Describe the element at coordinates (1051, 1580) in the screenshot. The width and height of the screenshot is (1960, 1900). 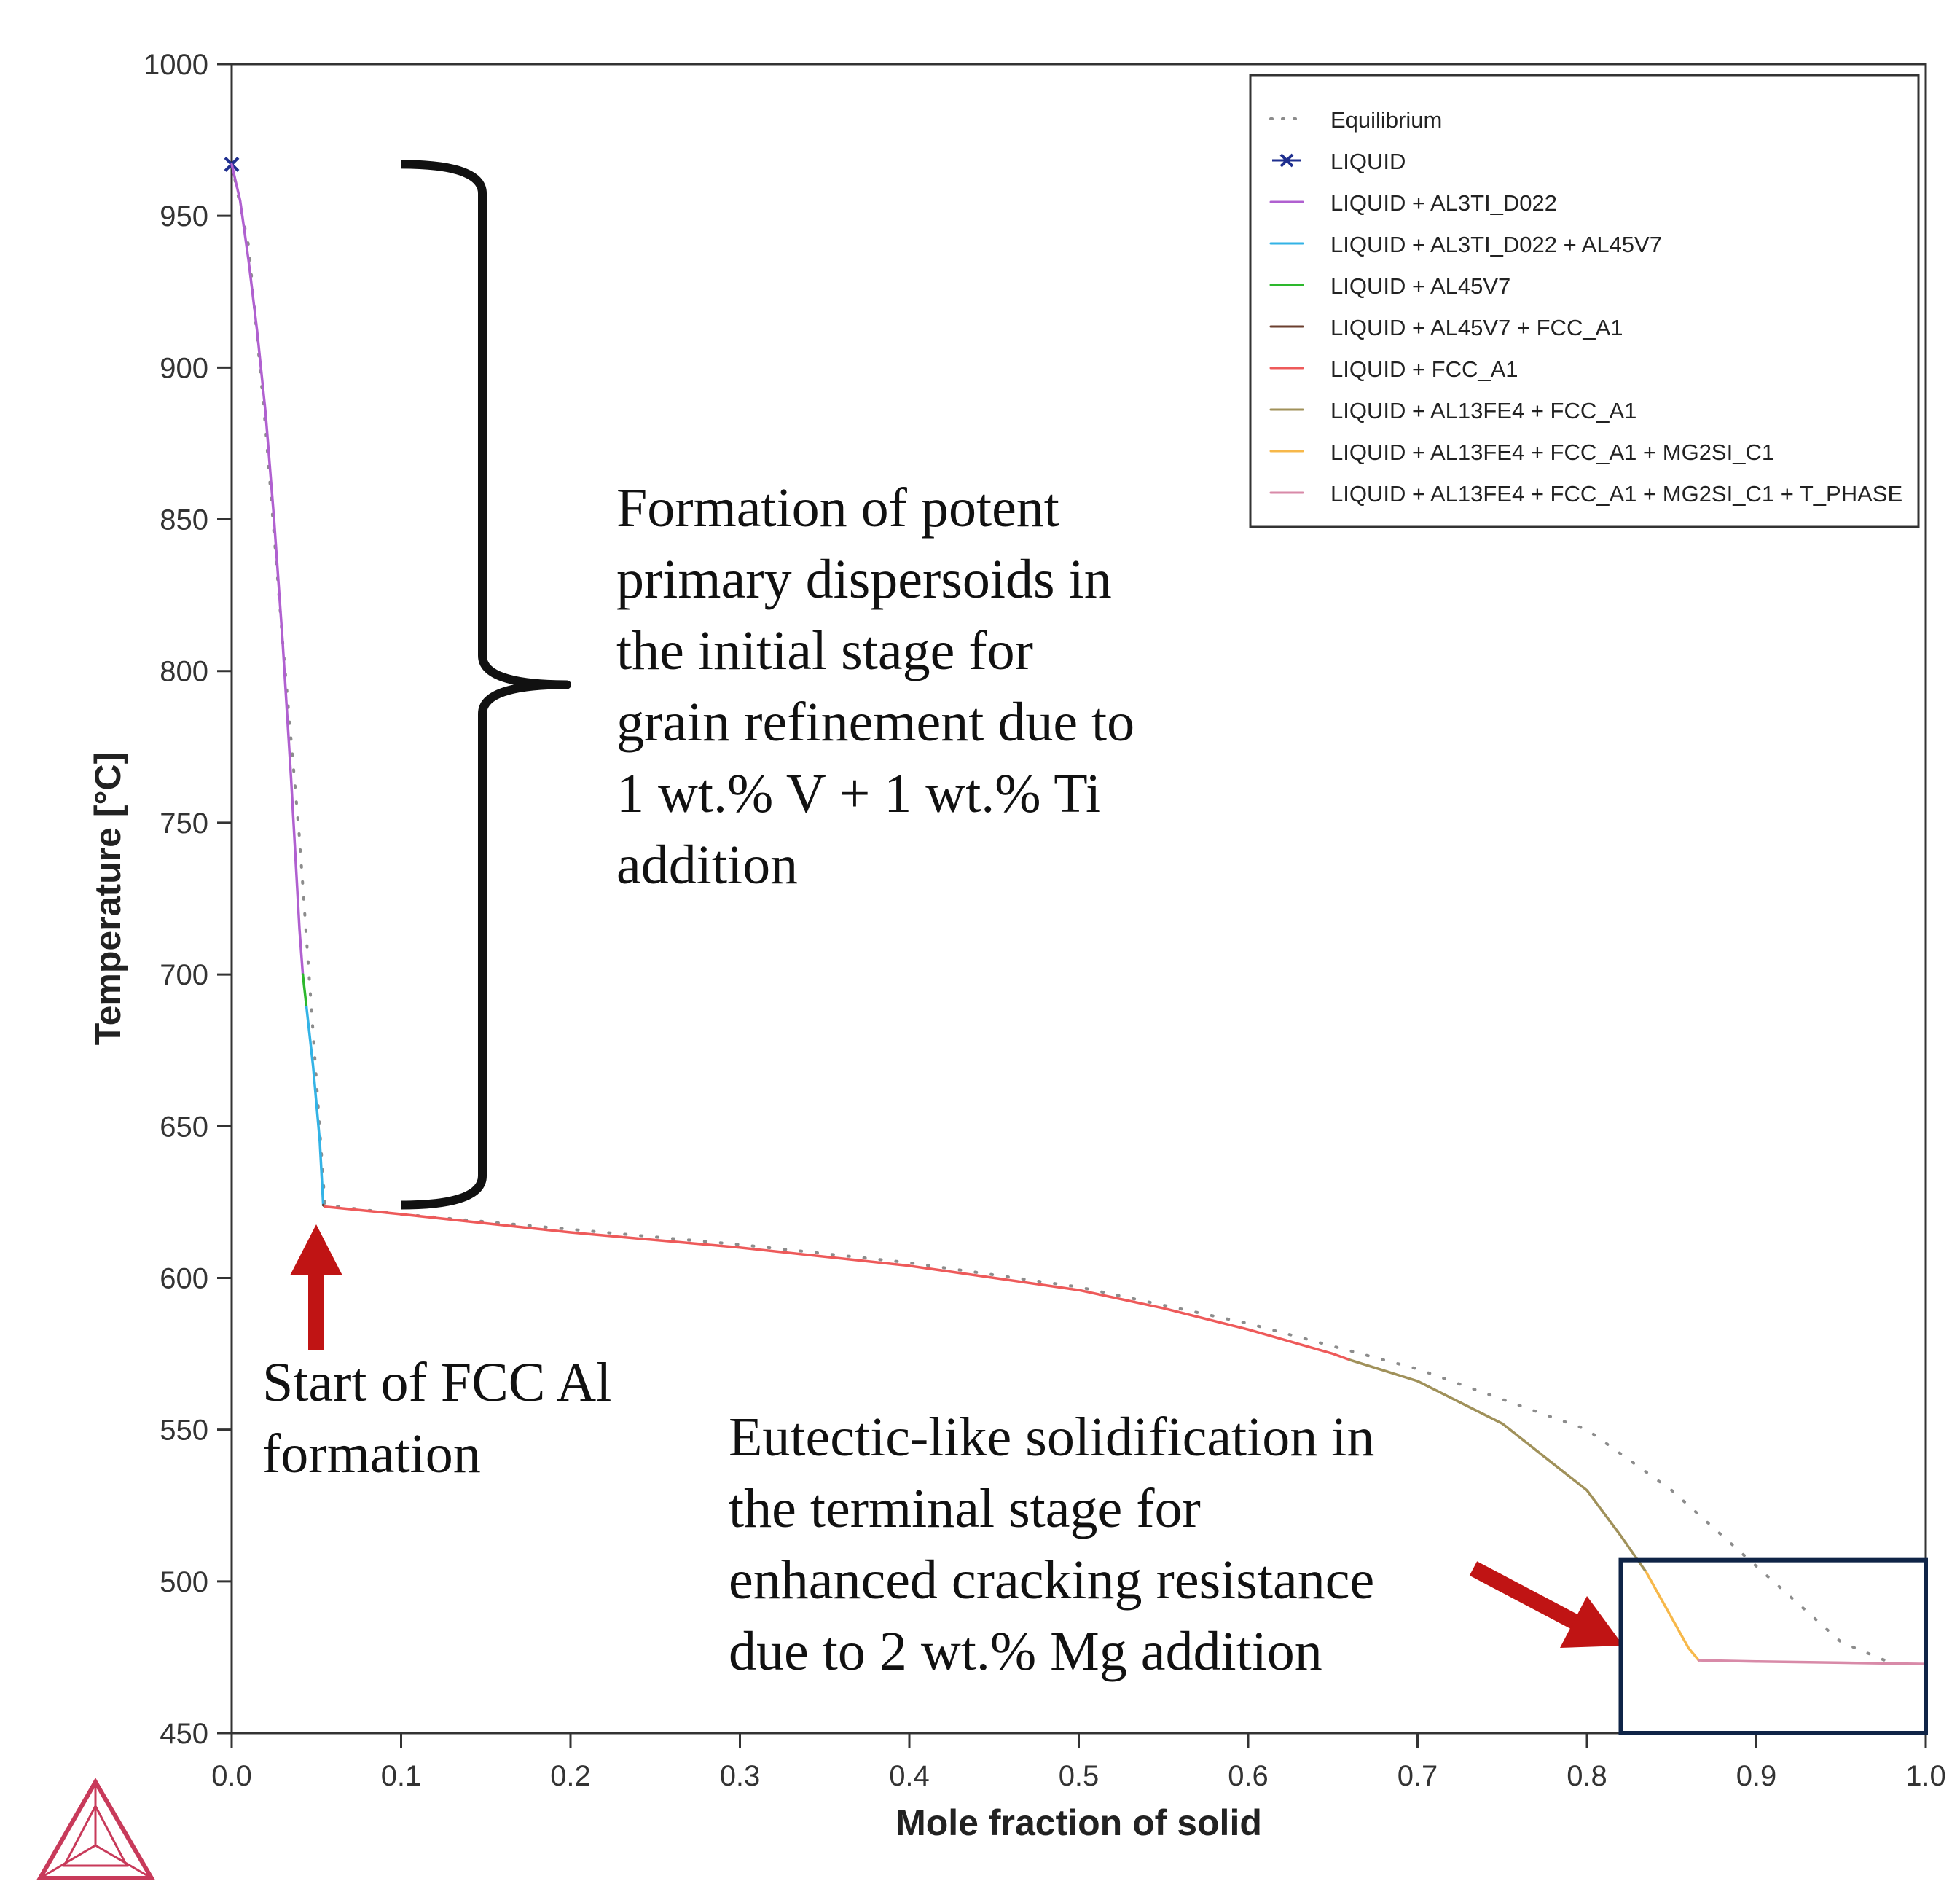
I see `eutectic-annotation-line: enhanced cracking resistance` at that location.